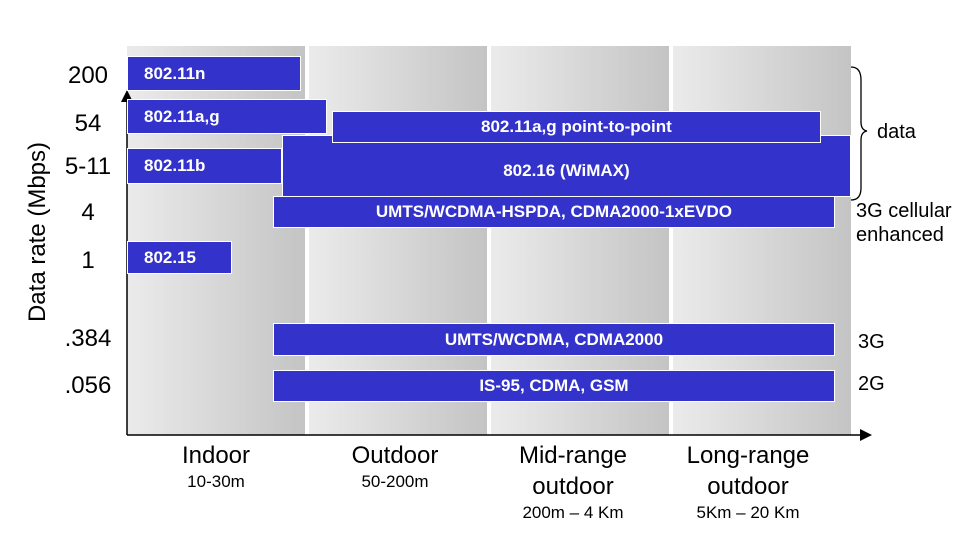 The height and width of the screenshot is (550, 975). I want to click on y-tick-label: .384, so click(88, 338).